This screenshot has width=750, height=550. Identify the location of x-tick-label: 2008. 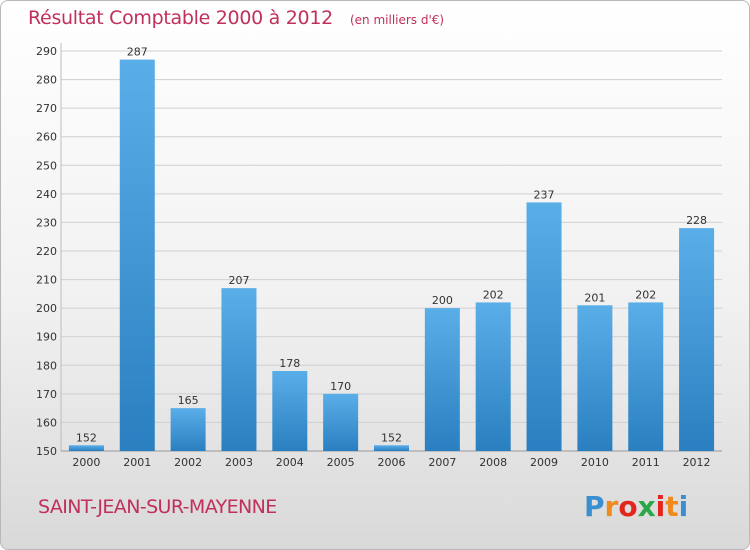
(493, 462).